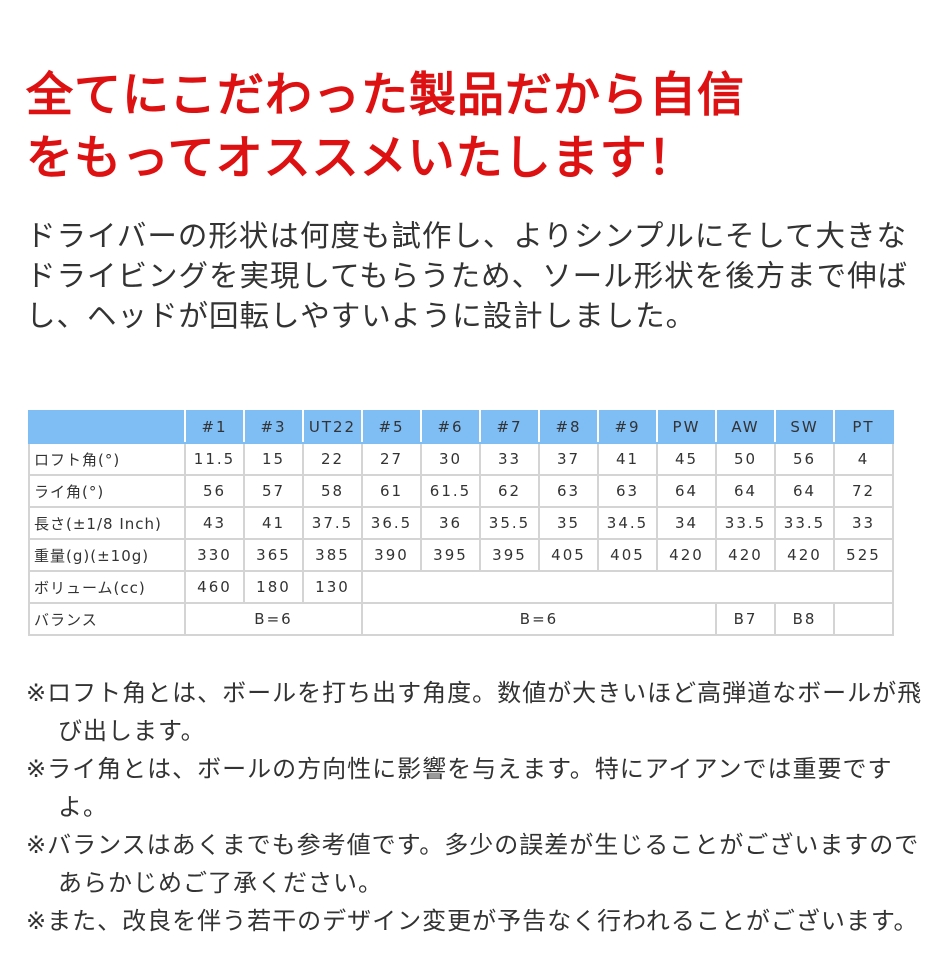  Describe the element at coordinates (273, 587) in the screenshot. I see `table-cell: 180` at that location.